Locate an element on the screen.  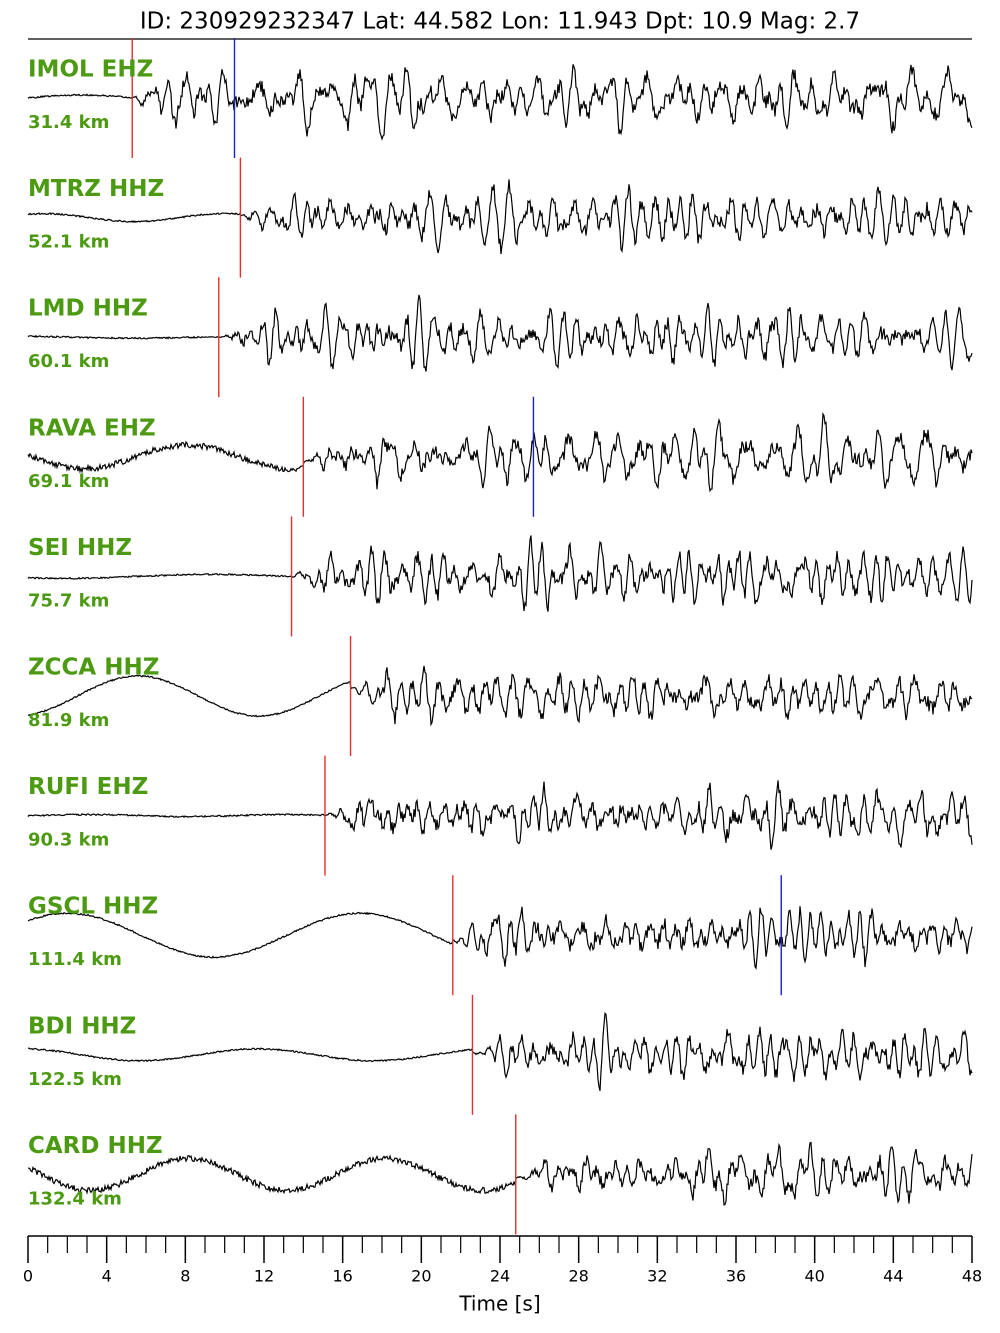
station-name: BDI HHZ is located at coordinates (82, 1026).